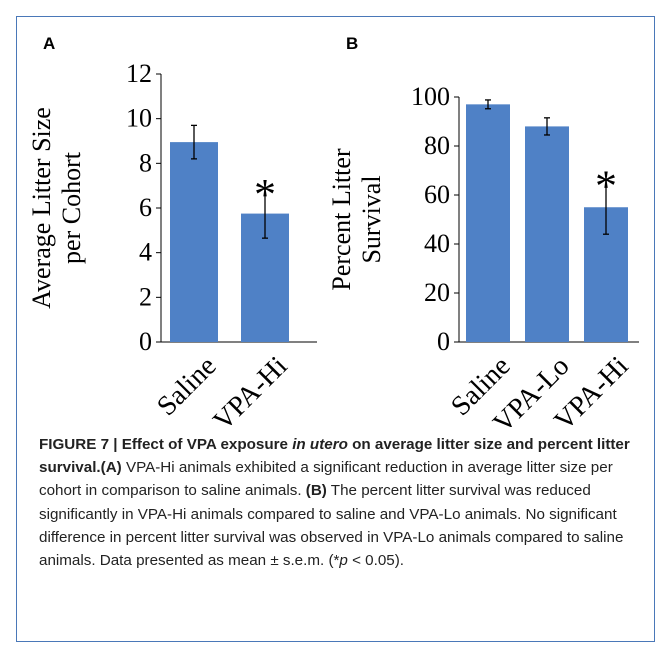 The height and width of the screenshot is (658, 671). What do you see at coordinates (437, 194) in the screenshot?
I see `y-tick-label: 60` at bounding box center [437, 194].